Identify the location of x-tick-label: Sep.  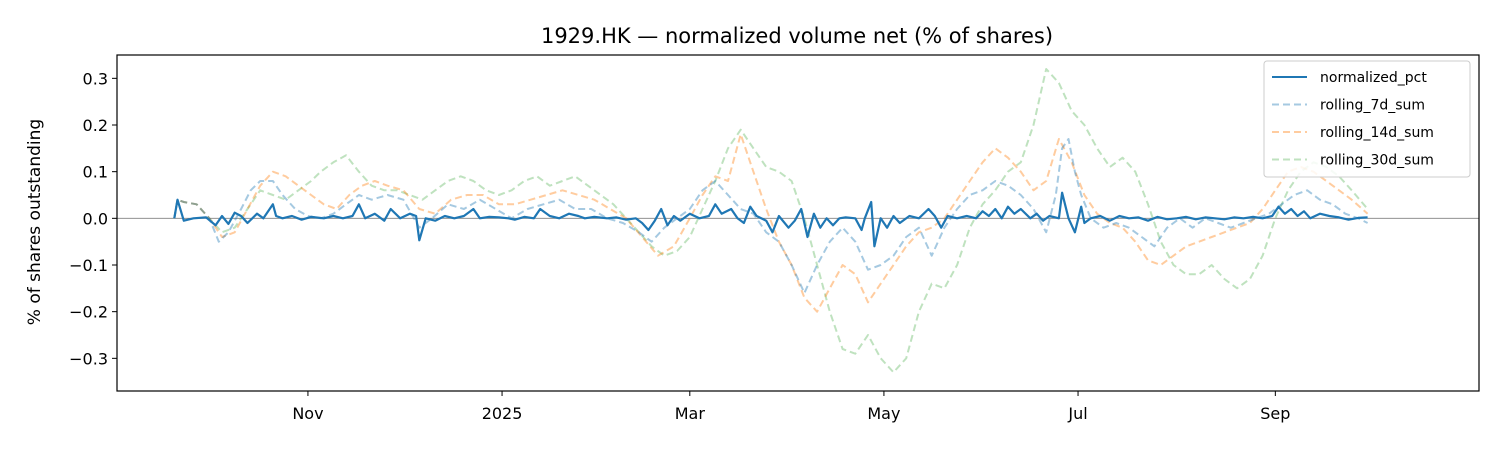
(1275, 413).